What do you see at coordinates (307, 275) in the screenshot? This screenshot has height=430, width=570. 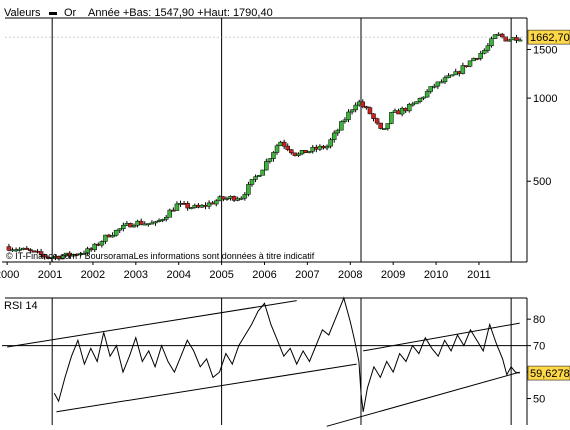 I see `x-tick-label-7: 2007` at bounding box center [307, 275].